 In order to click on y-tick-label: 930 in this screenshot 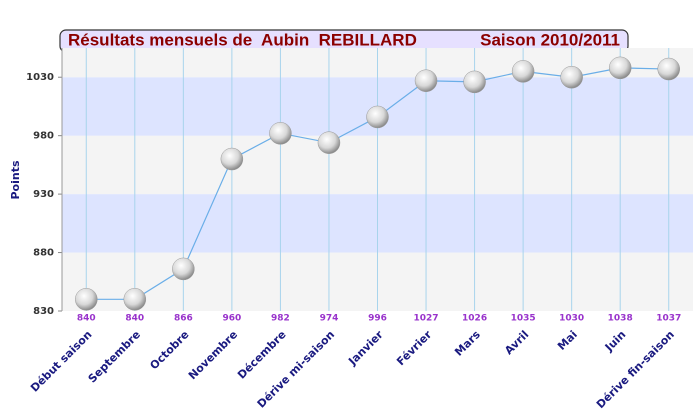, I will do `click(43, 194)`.